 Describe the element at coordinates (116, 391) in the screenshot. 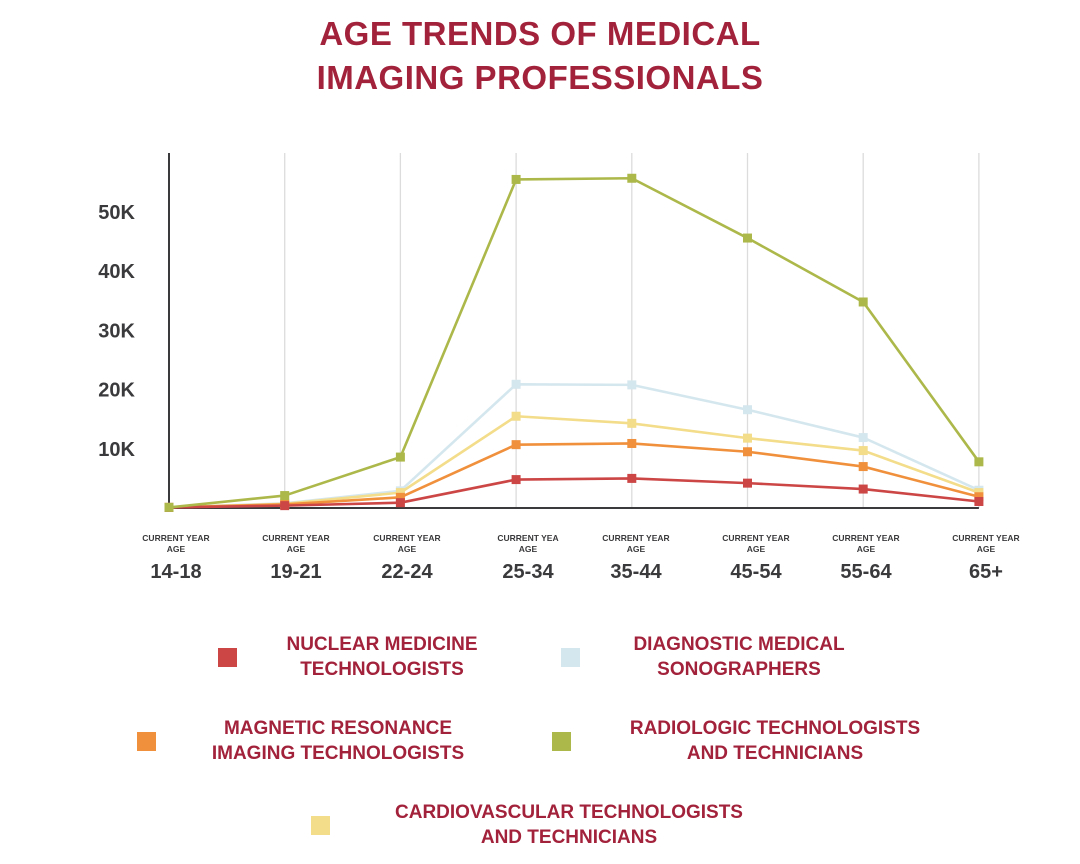

I see `y-tick-label: 20K` at that location.